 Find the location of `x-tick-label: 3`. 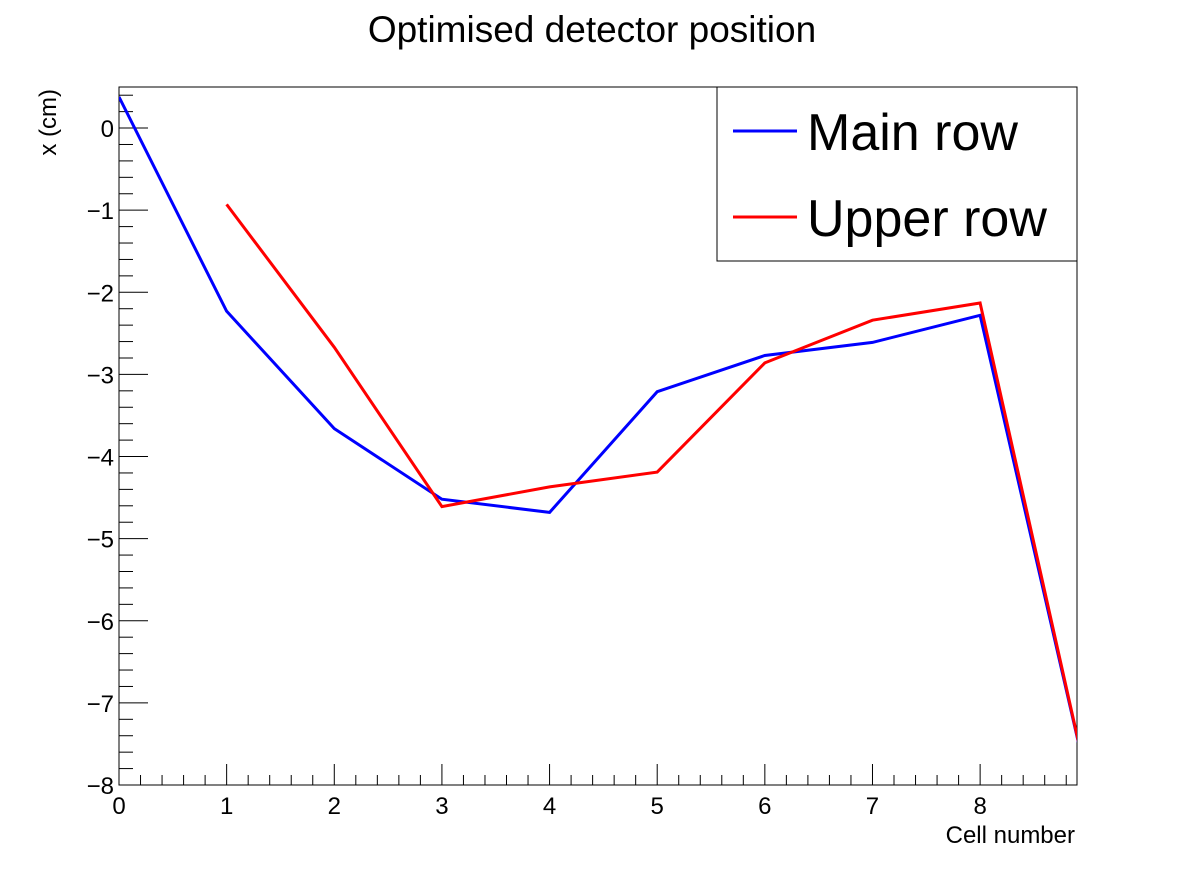

x-tick-label: 3 is located at coordinates (441, 806).